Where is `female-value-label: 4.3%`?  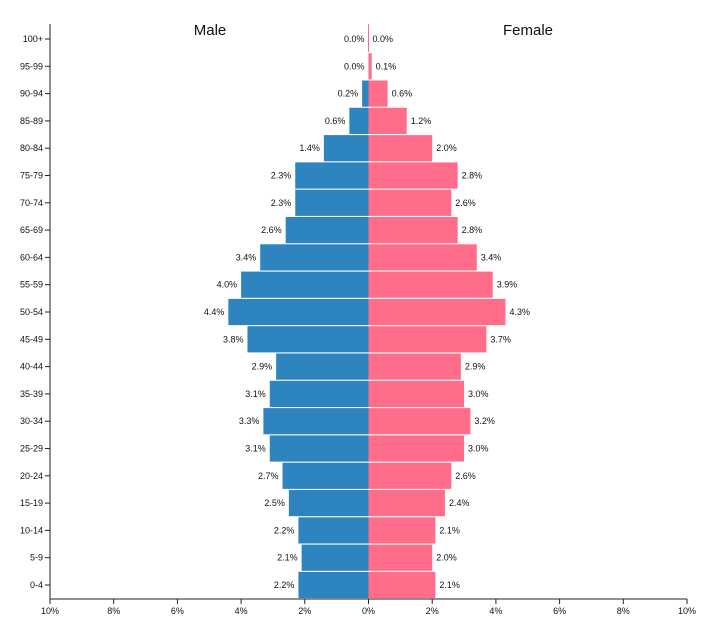 female-value-label: 4.3% is located at coordinates (519, 312).